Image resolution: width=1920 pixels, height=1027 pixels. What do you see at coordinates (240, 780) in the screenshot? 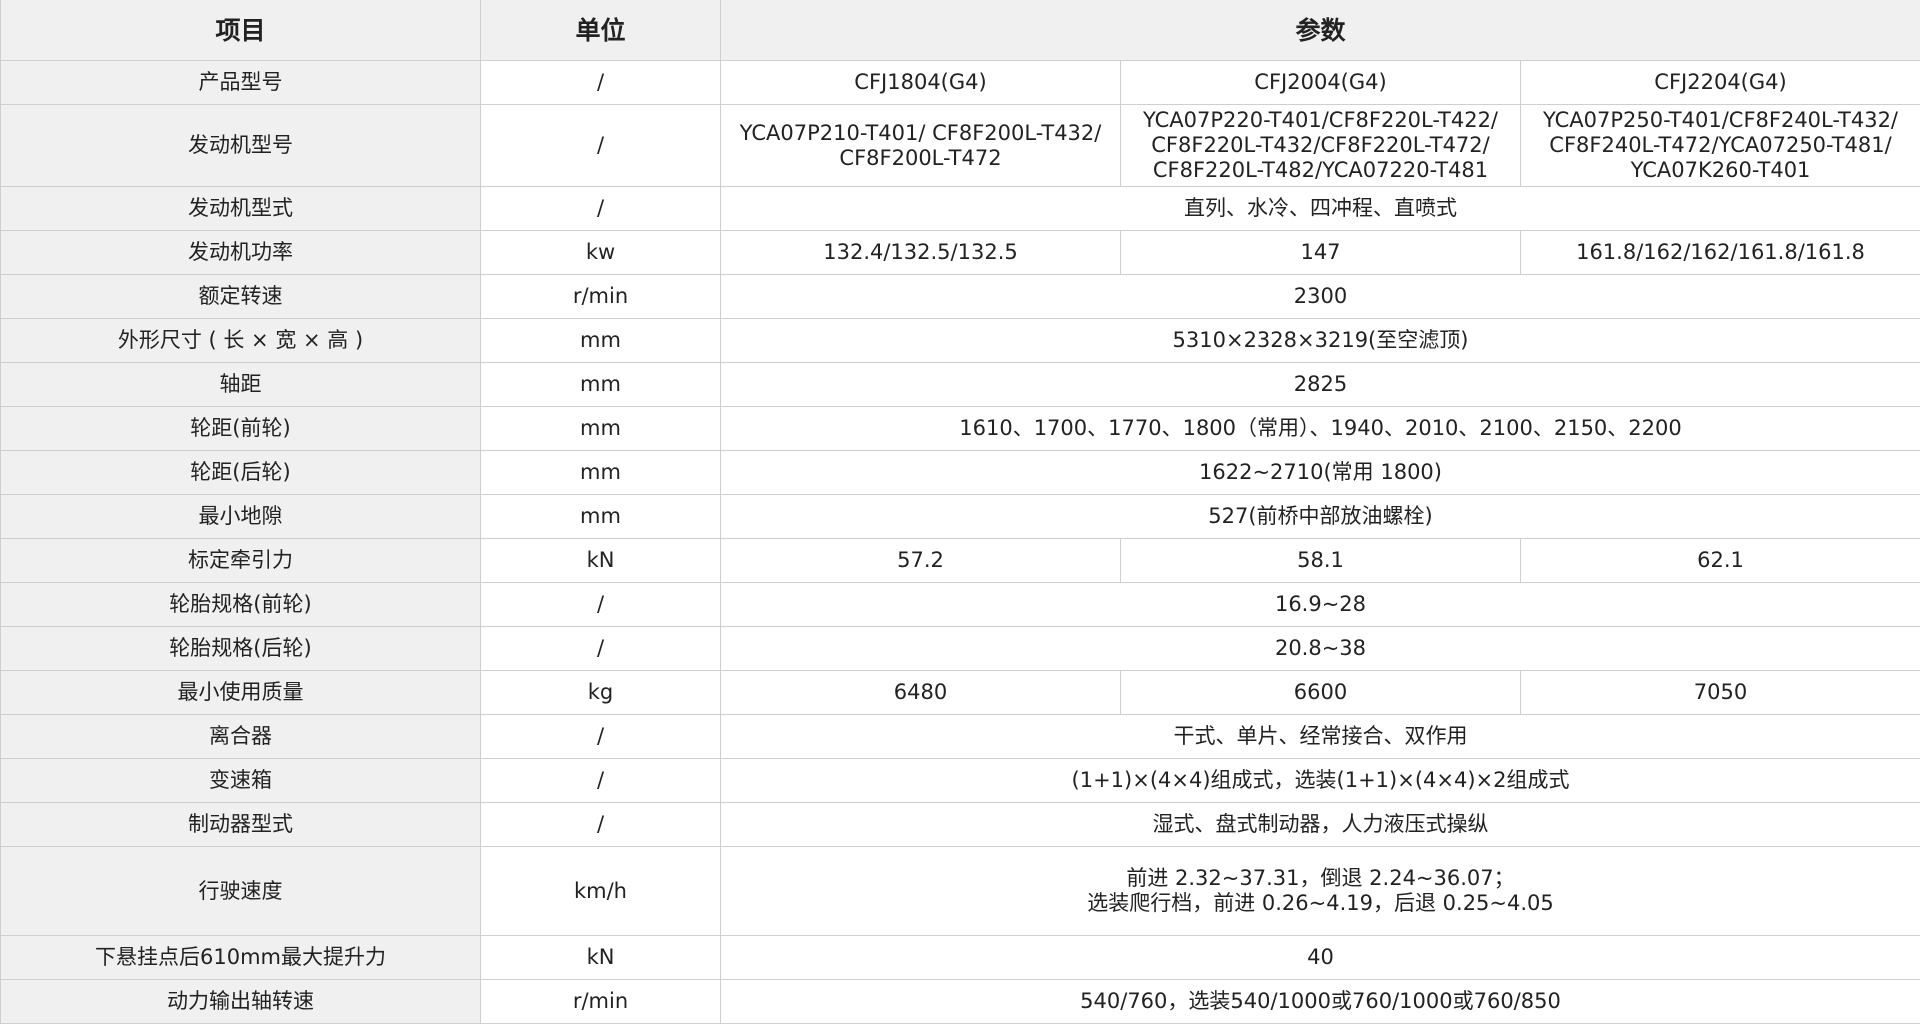
I see `row-label: 变速箱` at bounding box center [240, 780].